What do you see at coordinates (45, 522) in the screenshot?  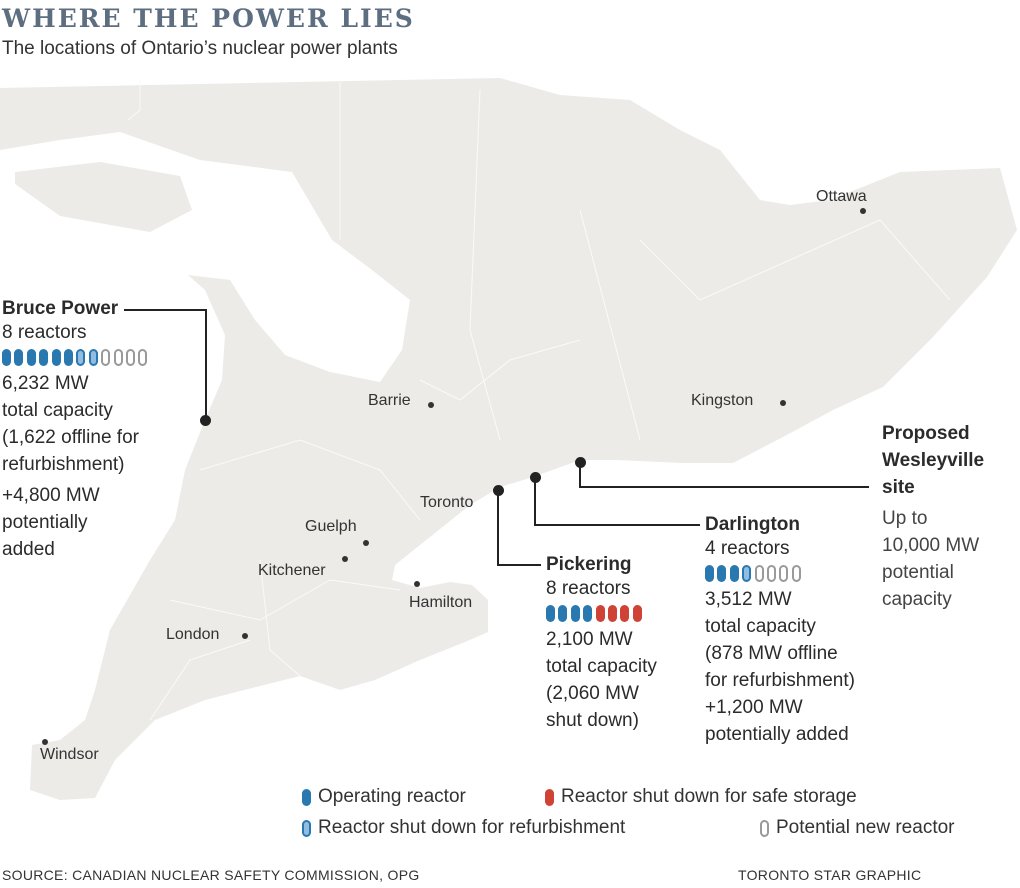 I see `potential-addition: potentially` at bounding box center [45, 522].